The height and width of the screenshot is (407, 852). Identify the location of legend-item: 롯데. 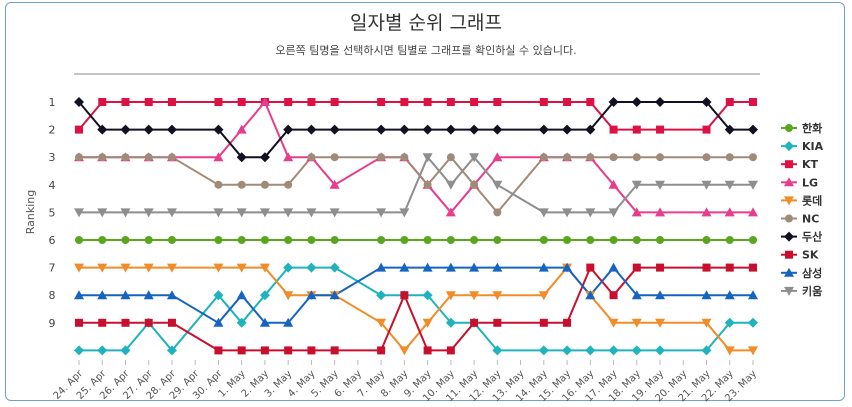
(801, 200).